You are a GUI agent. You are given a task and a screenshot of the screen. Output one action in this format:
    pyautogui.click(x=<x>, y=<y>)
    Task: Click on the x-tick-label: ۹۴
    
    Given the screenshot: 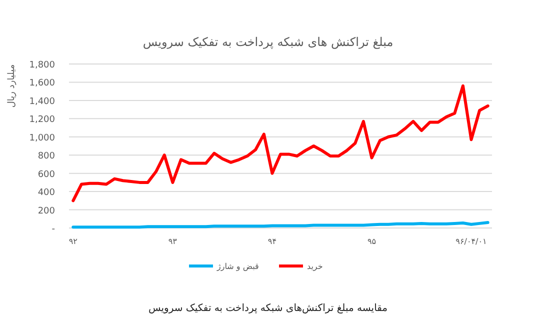 What is the action you would take?
    pyautogui.click(x=272, y=241)
    